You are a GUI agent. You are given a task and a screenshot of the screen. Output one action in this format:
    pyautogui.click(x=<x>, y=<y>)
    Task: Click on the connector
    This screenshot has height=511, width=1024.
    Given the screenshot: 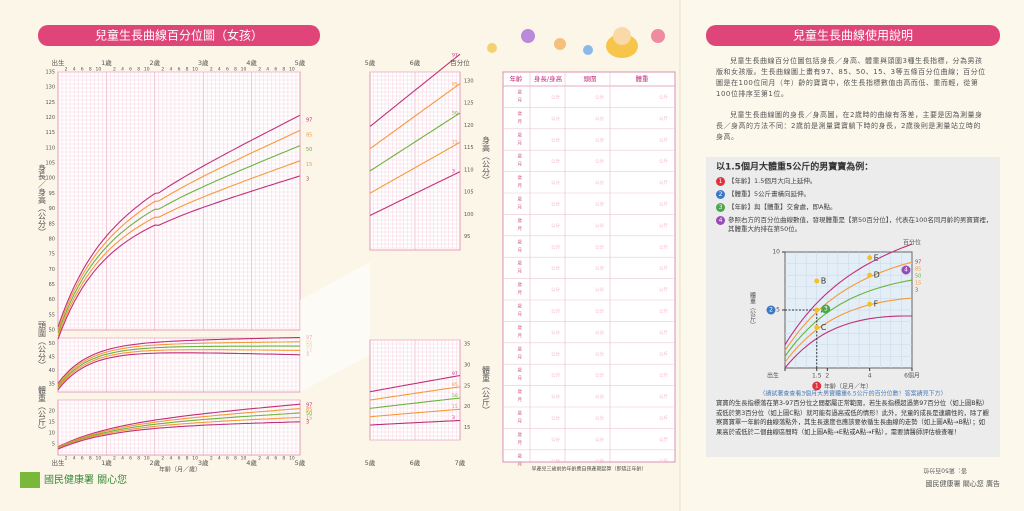 What is the action you would take?
    pyautogui.click(x=335, y=327)
    